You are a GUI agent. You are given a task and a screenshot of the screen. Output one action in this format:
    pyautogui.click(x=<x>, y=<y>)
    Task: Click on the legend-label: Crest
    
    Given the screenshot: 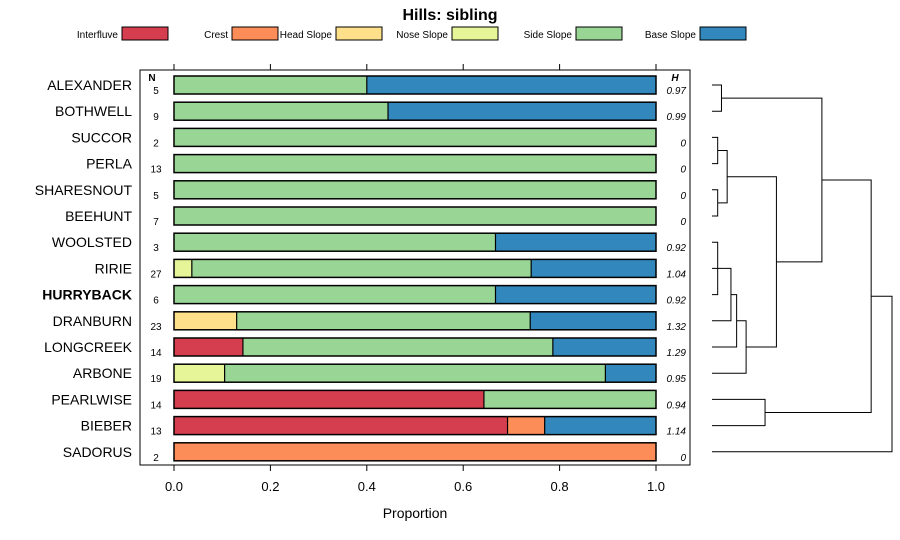 What is the action you would take?
    pyautogui.click(x=216, y=35)
    